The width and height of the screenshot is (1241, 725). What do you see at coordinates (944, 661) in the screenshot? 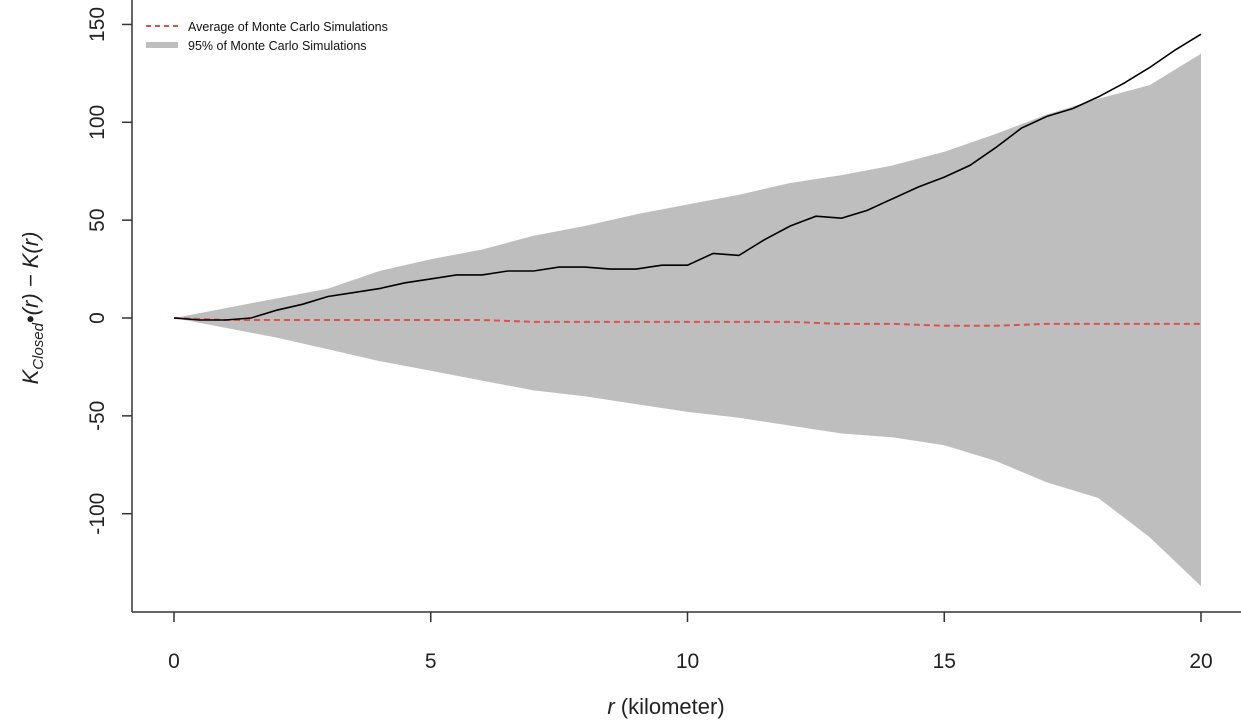
I see `x-tick-label: 15` at bounding box center [944, 661].